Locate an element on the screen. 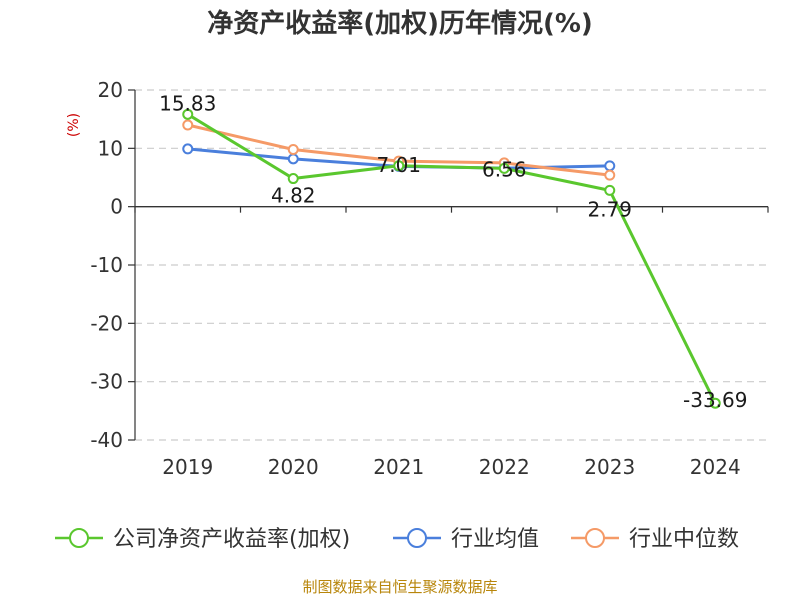  y-axis-unit-label: (%) is located at coordinates (74, 125).